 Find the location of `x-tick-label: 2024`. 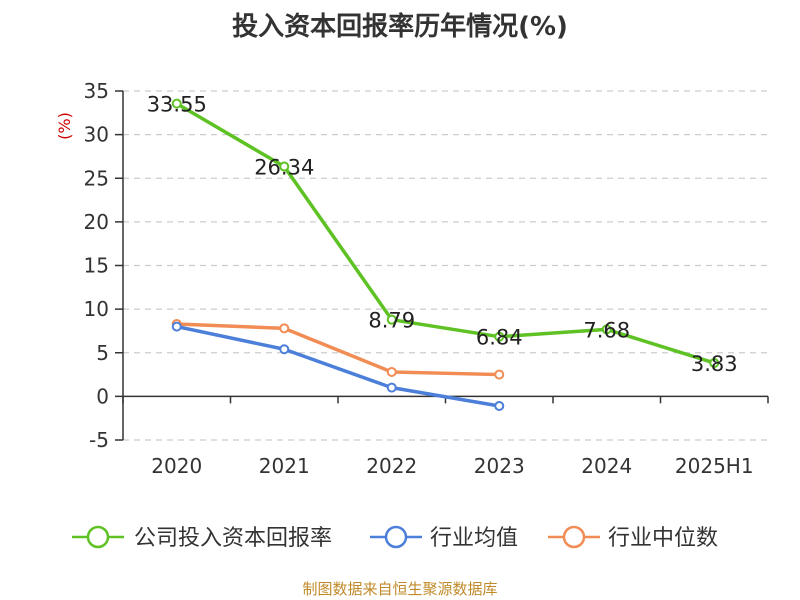

x-tick-label: 2024 is located at coordinates (606, 466).